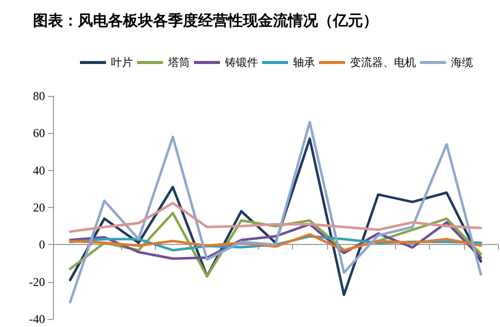  What do you see at coordinates (37, 319) in the screenshot?
I see `y-tick-label: -40` at bounding box center [37, 319].